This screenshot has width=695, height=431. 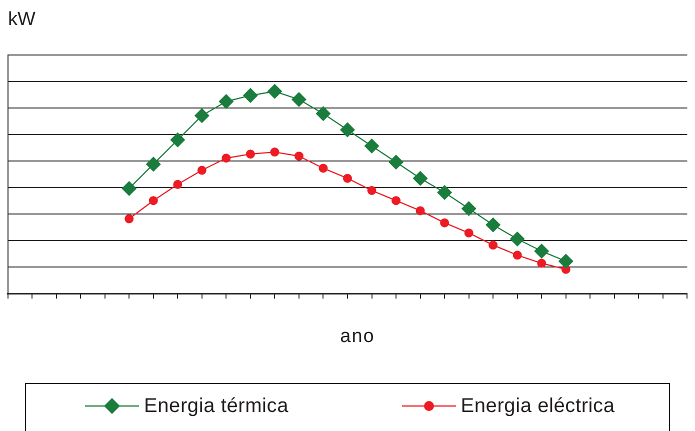 What do you see at coordinates (216, 406) in the screenshot?
I see `legend-label: Energia térmica` at bounding box center [216, 406].